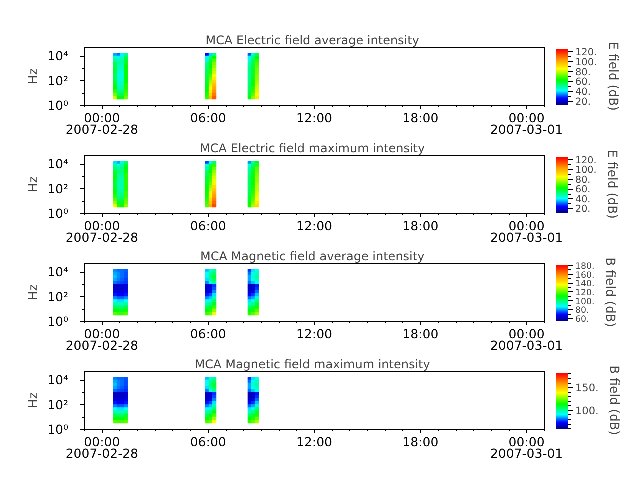 The width and height of the screenshot is (640, 480). Describe the element at coordinates (312, 365) in the screenshot. I see `chart-title: MCA Magnetic field maximum intensity` at that location.